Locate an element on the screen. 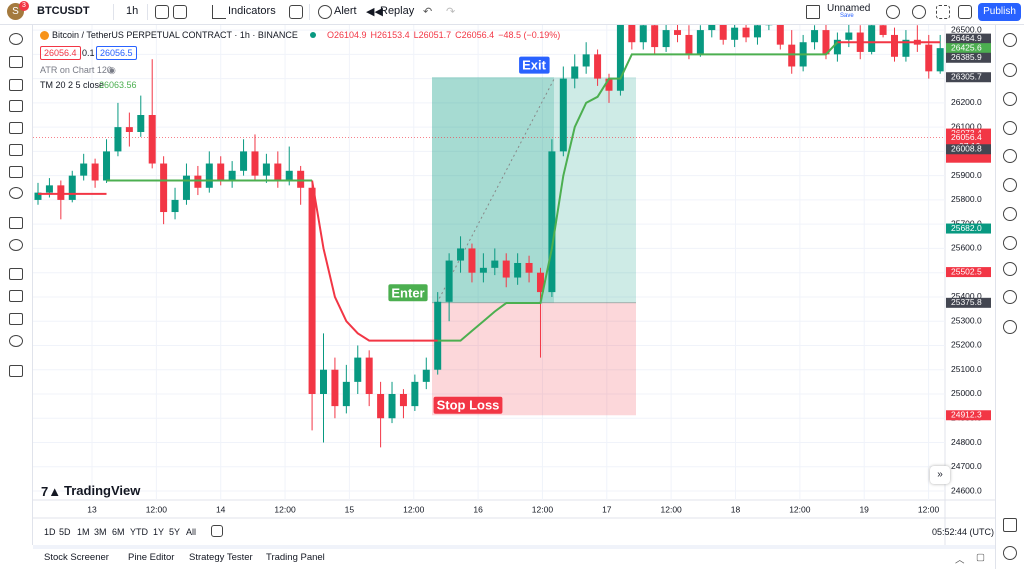 Image resolution: width=1024 pixels, height=573 pixels. search-icon is located at coordinates (893, 12).